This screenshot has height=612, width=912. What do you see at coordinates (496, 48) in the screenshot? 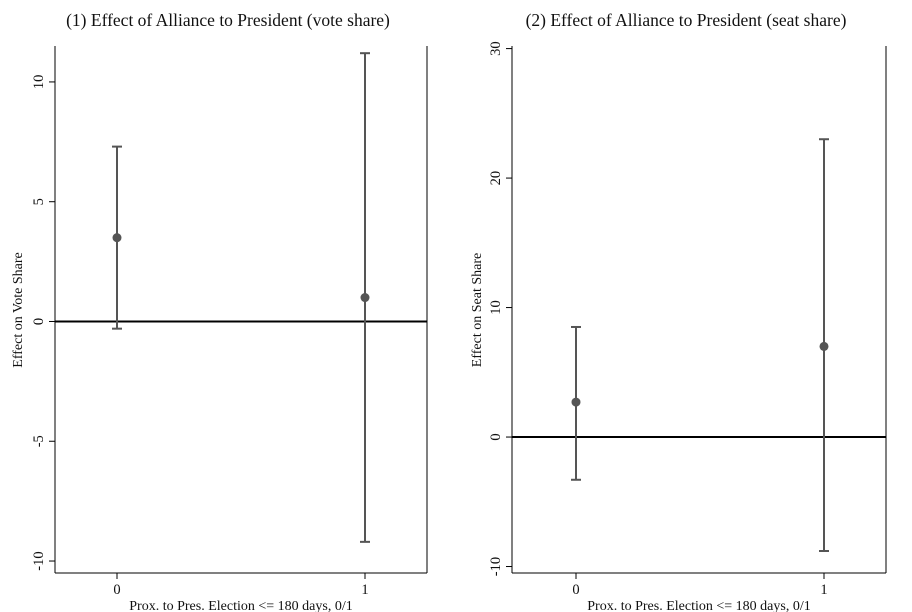
I see `y-tick-label: 30` at bounding box center [496, 48].